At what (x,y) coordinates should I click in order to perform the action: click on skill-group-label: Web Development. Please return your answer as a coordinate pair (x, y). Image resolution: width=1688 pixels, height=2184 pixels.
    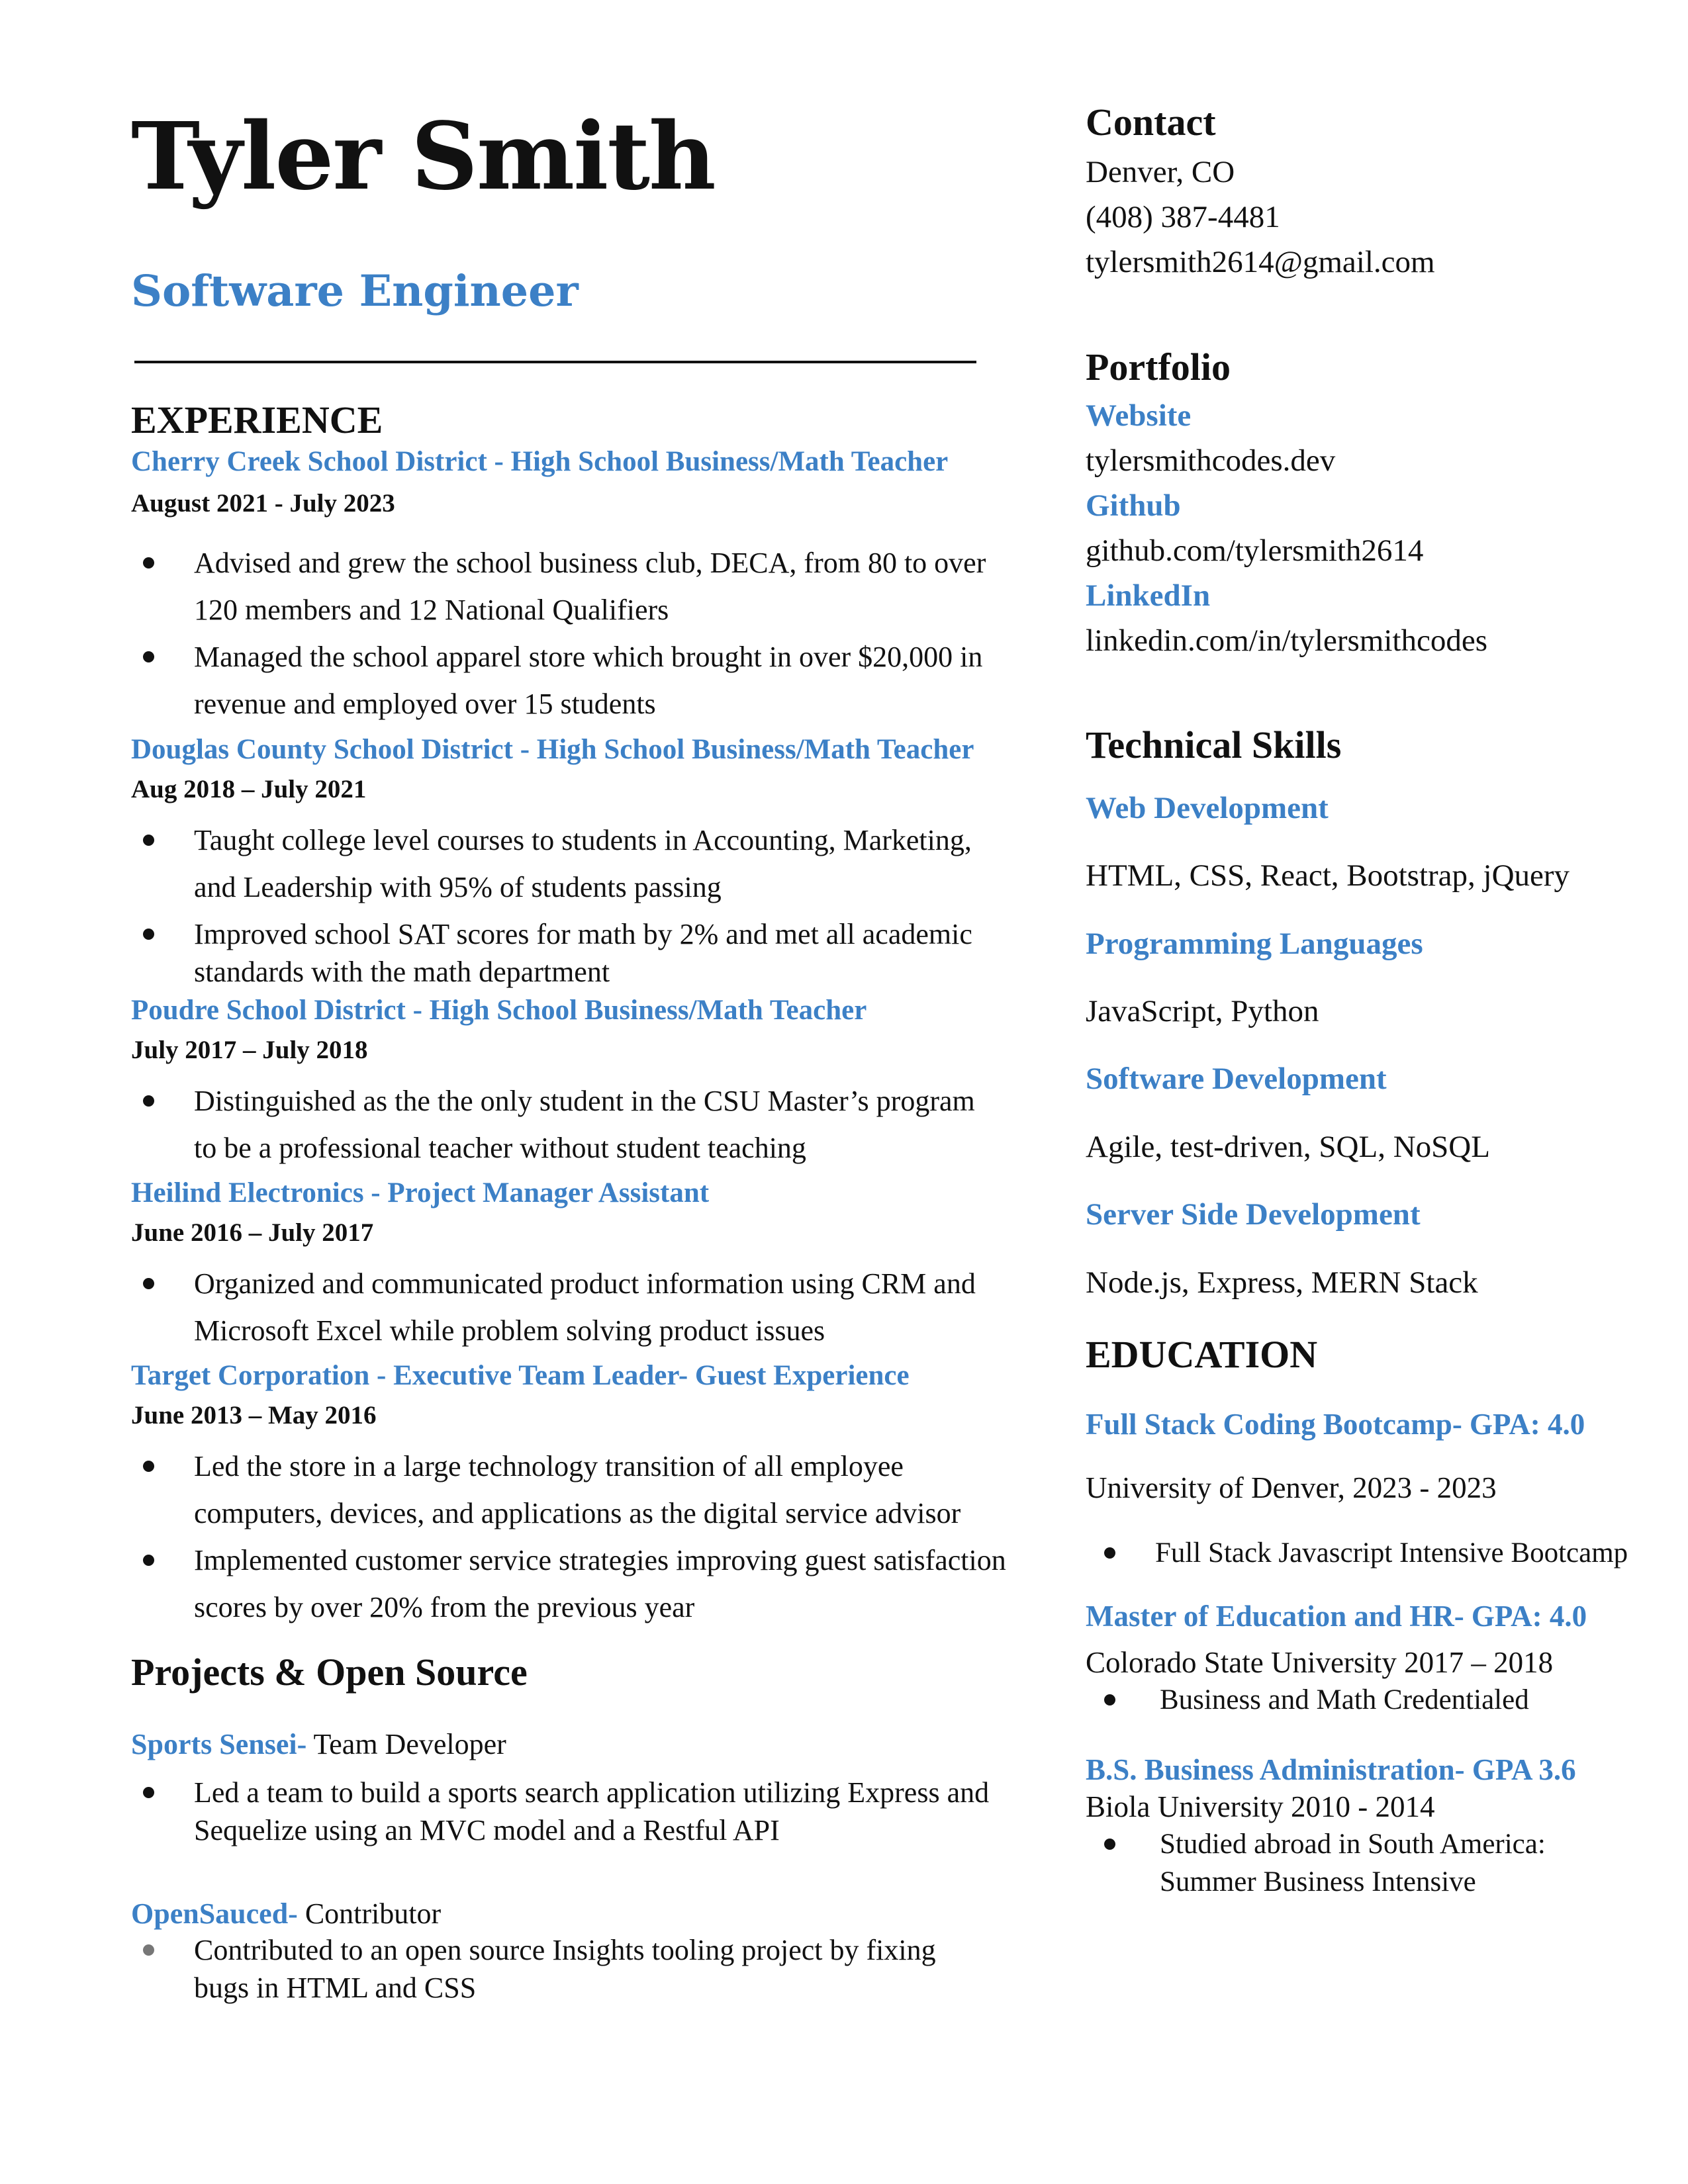
    Looking at the image, I should click on (1207, 808).